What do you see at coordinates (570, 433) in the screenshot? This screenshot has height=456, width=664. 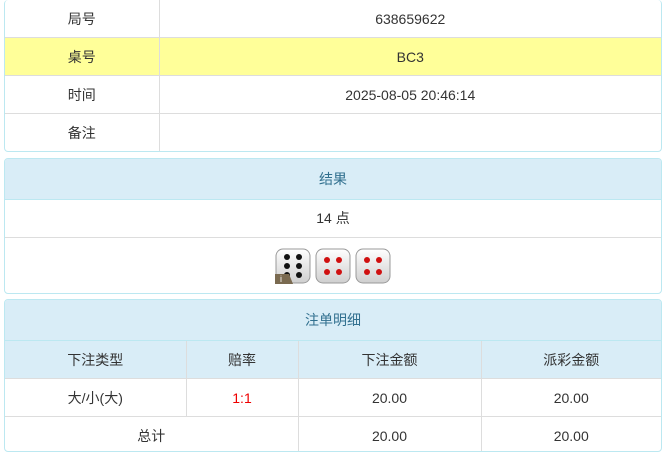 I see `total-payout: 20.00` at bounding box center [570, 433].